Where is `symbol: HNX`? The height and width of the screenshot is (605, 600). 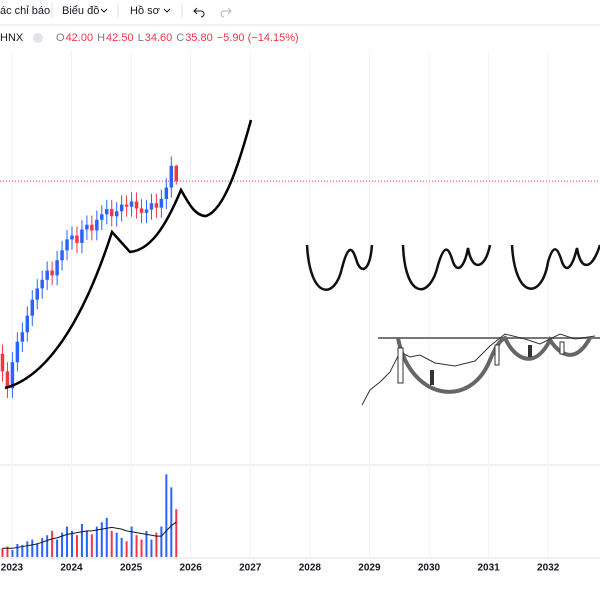
symbol: HNX is located at coordinates (12, 38).